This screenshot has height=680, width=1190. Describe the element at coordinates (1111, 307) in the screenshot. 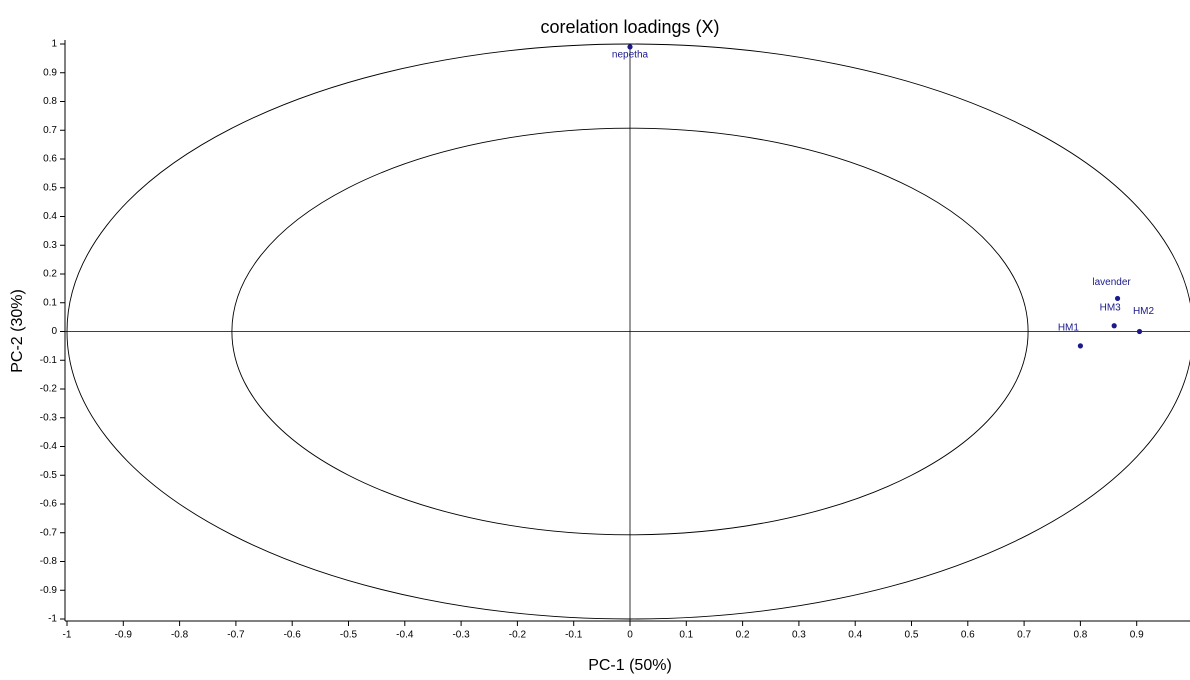

I see `point-label: HM3` at that location.